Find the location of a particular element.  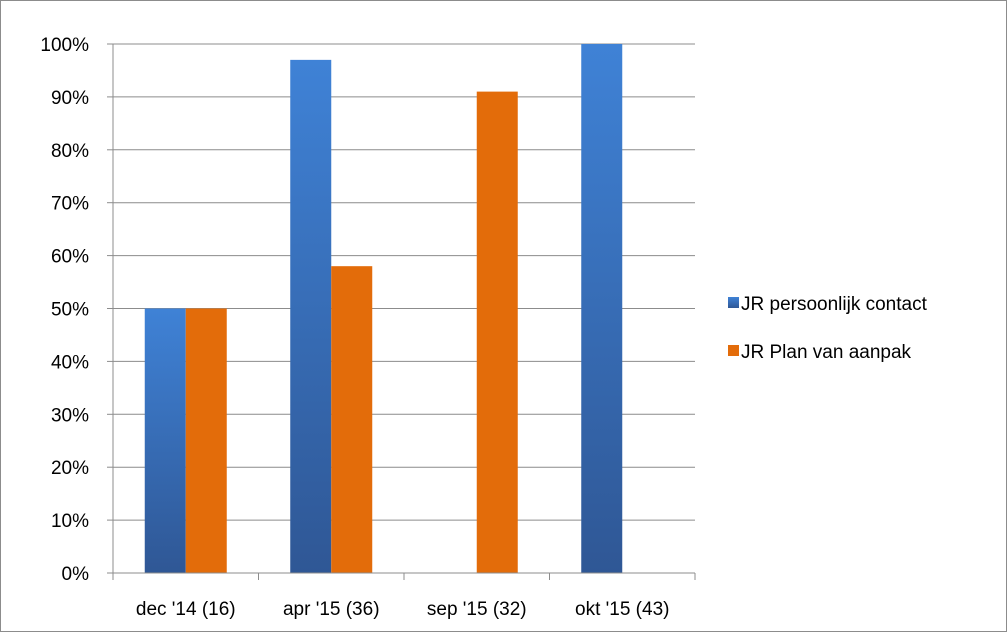

y-tick-label: 40% is located at coordinates (70, 362).